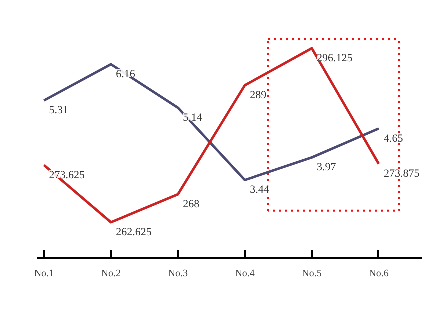  I want to click on x-tick-label: No.5, so click(312, 274).